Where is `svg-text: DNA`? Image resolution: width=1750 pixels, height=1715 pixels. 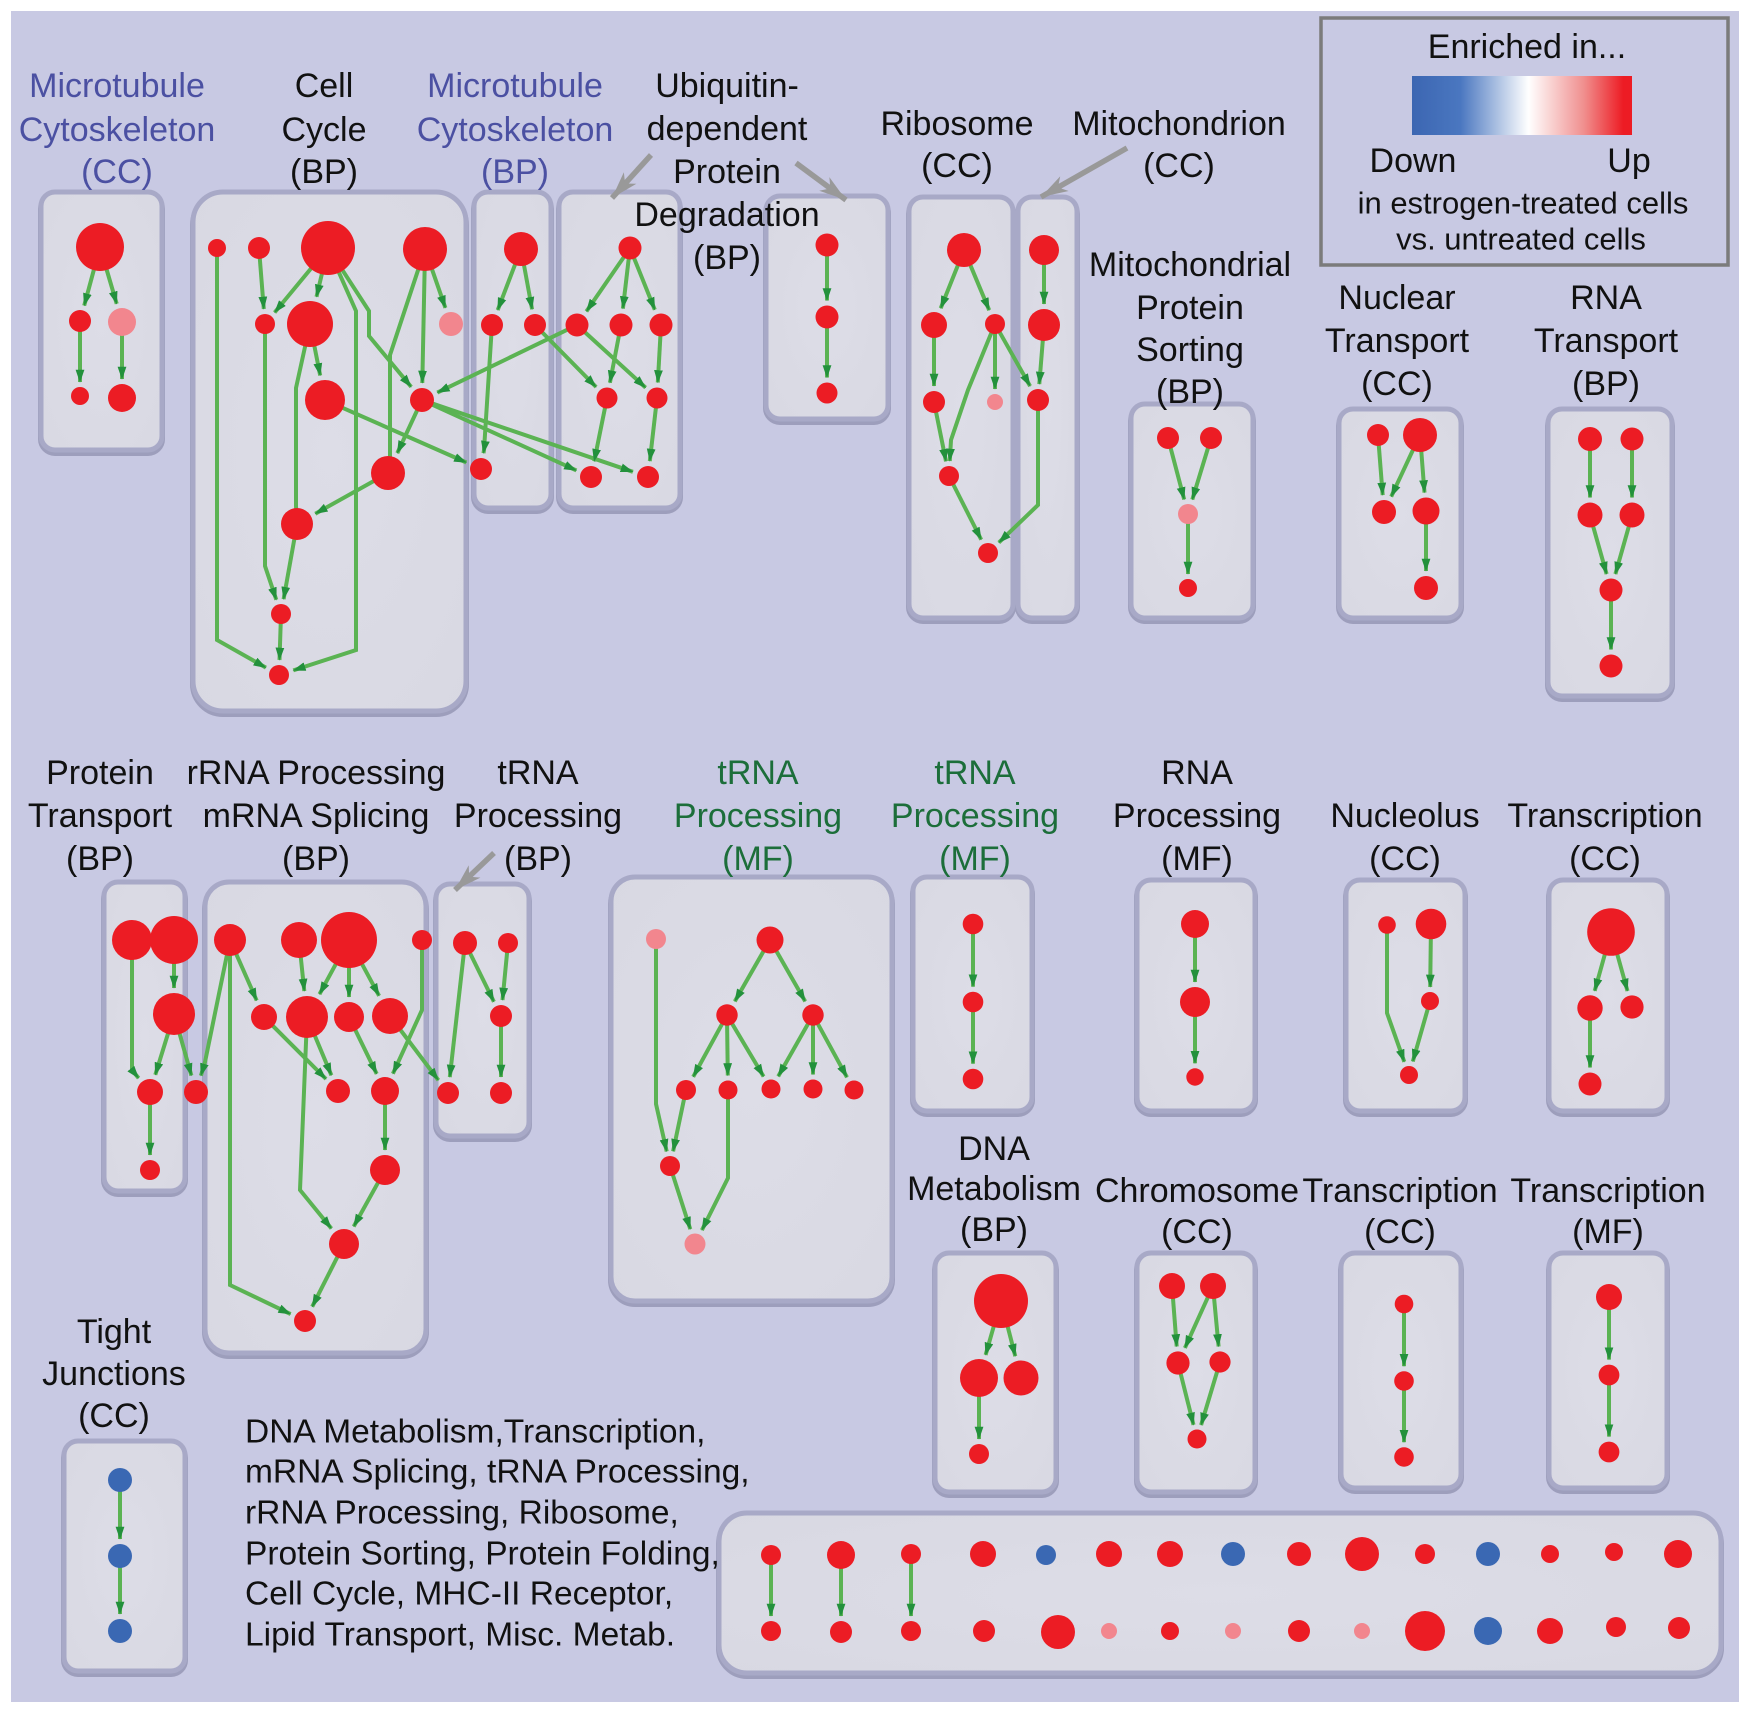
svg-text: DNA is located at coordinates (994, 1149).